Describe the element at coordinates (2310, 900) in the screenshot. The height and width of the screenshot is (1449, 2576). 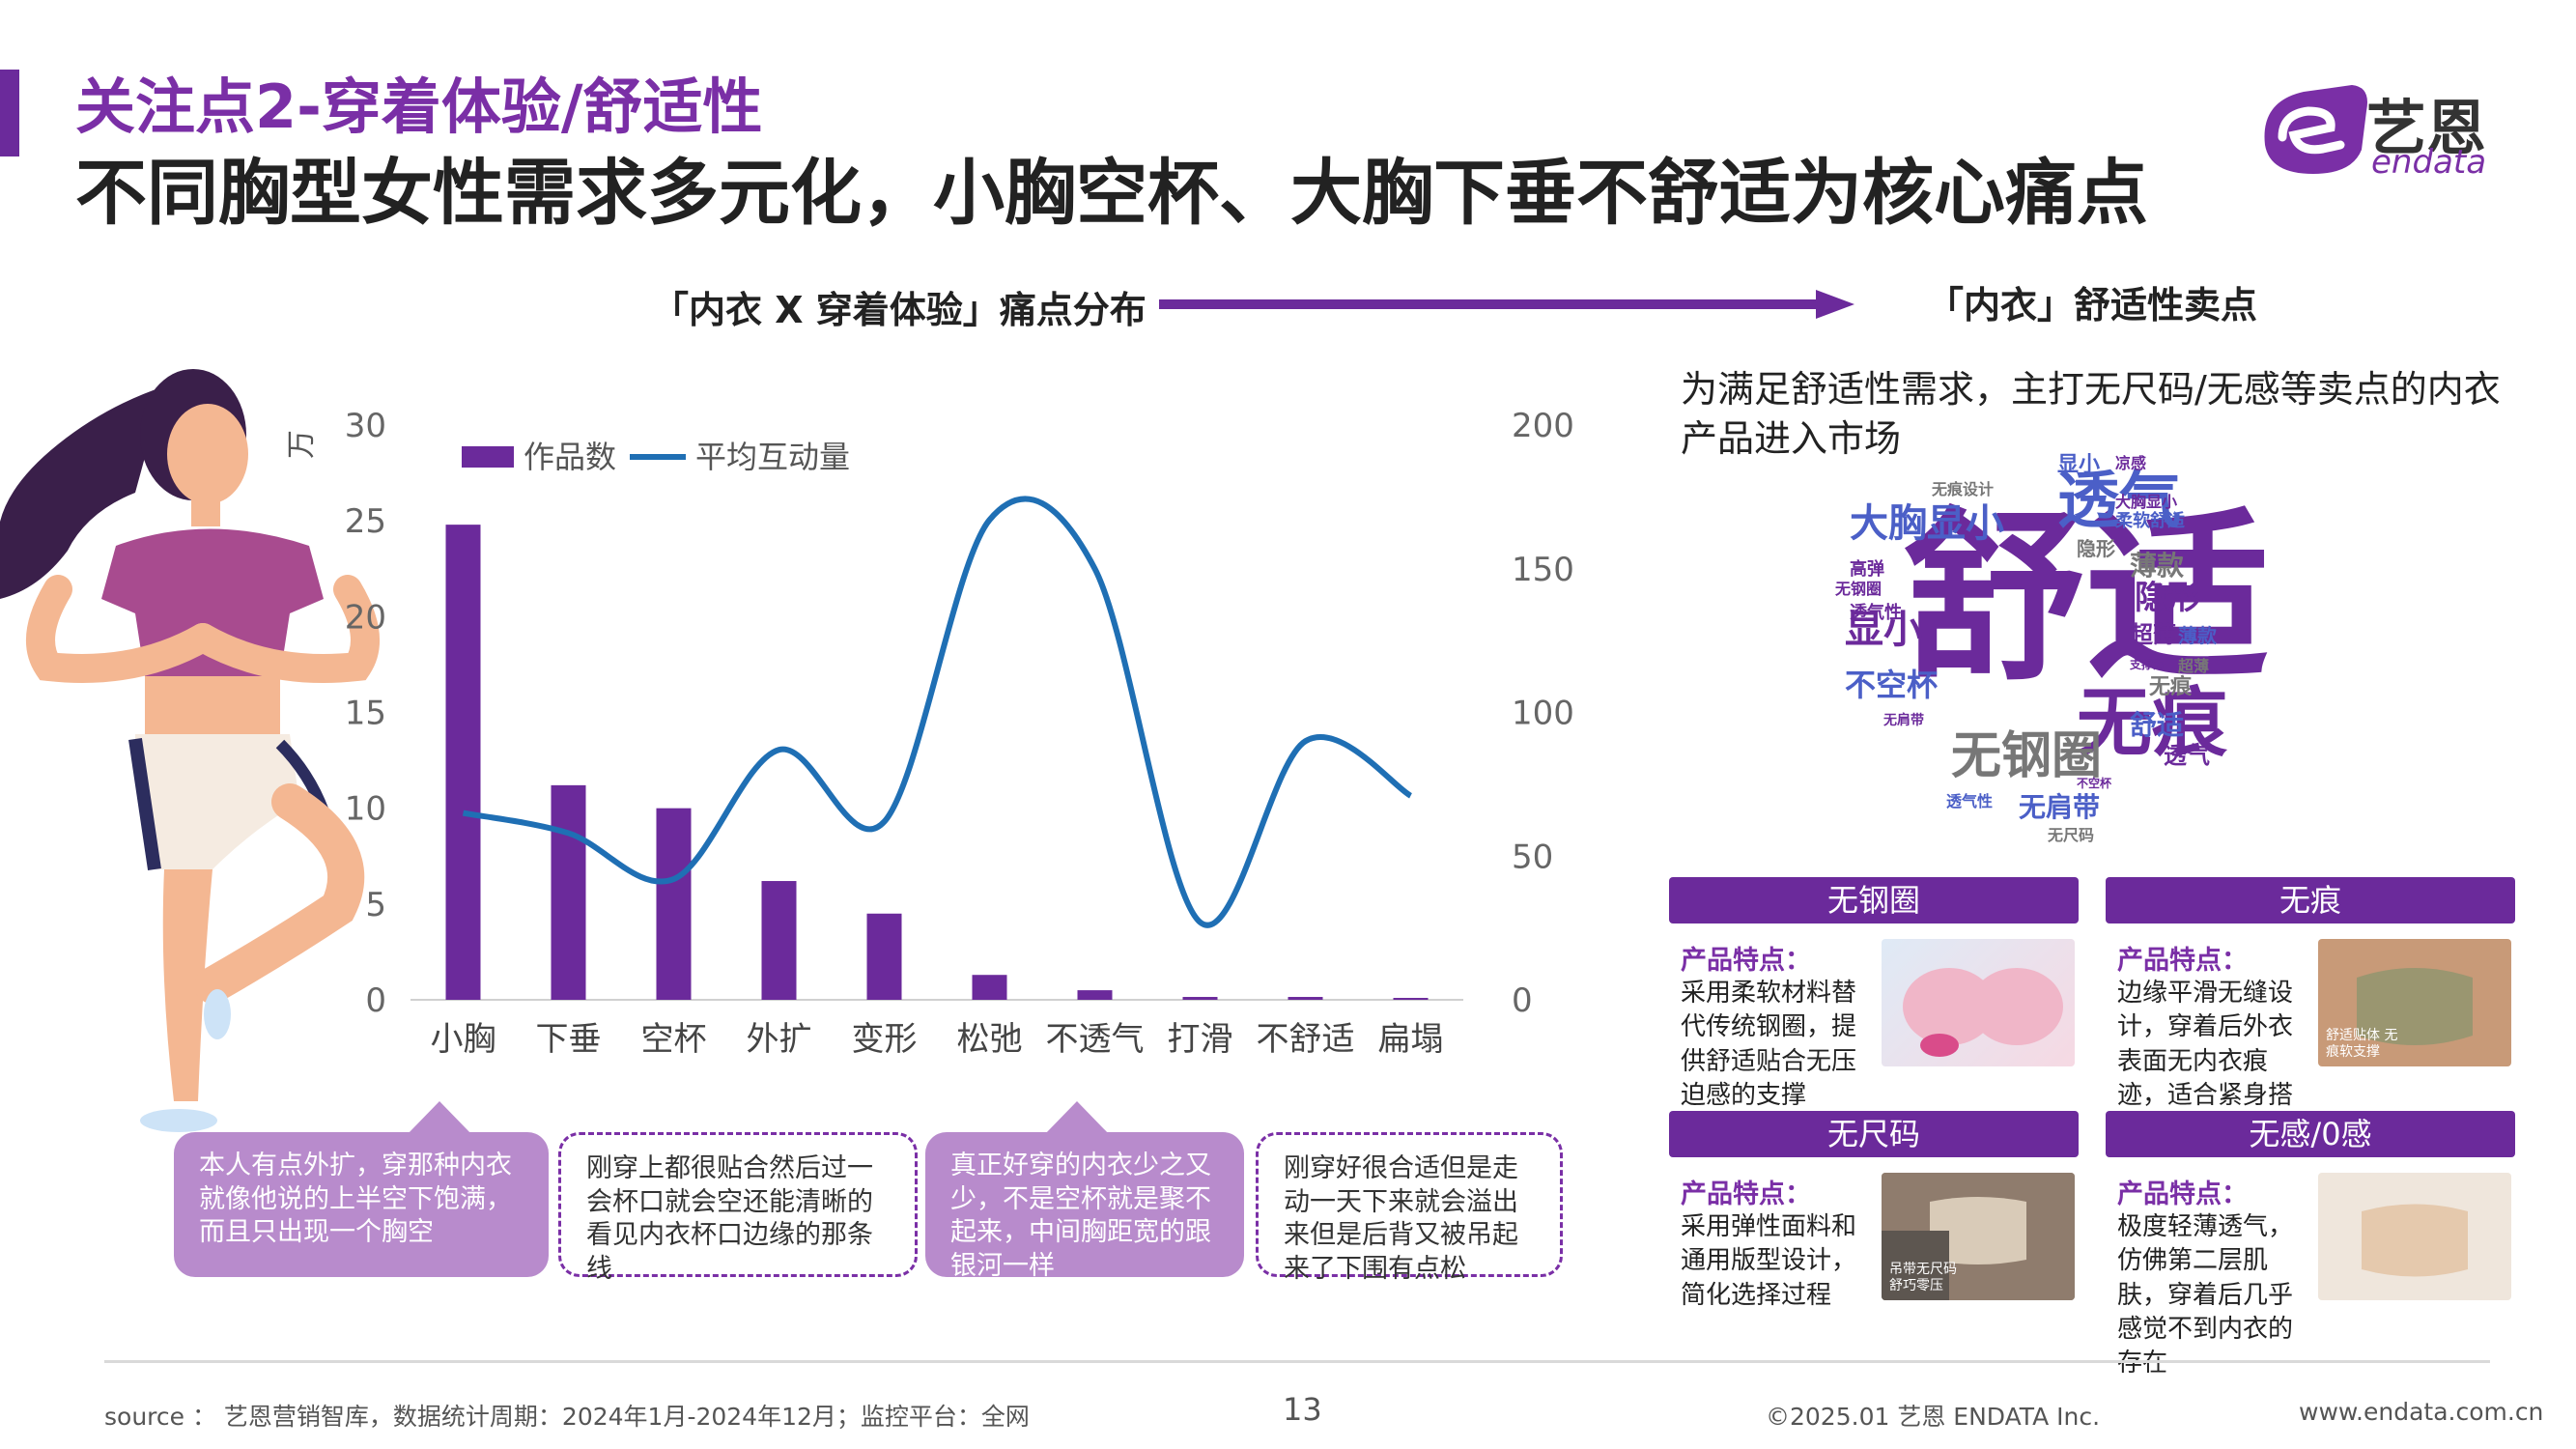
I see `card-title: 无痕` at that location.